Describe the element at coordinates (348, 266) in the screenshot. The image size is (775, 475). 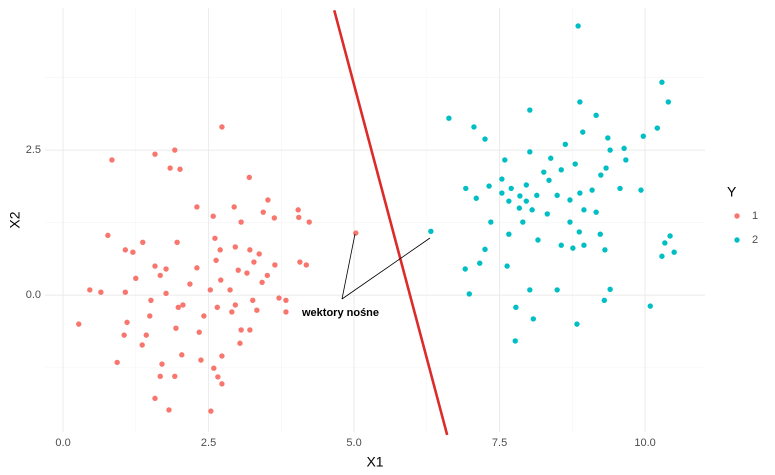
I see `annotation-arrow` at that location.